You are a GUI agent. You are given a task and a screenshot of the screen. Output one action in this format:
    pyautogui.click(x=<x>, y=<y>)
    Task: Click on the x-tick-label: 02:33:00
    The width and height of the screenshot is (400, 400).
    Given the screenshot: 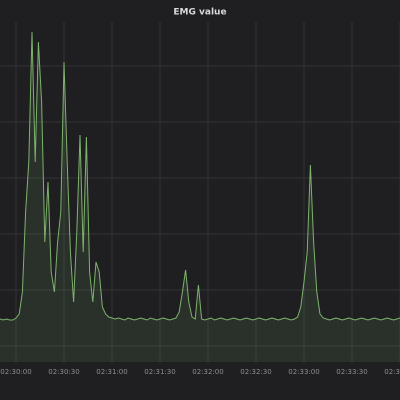 What is the action you would take?
    pyautogui.click(x=303, y=372)
    